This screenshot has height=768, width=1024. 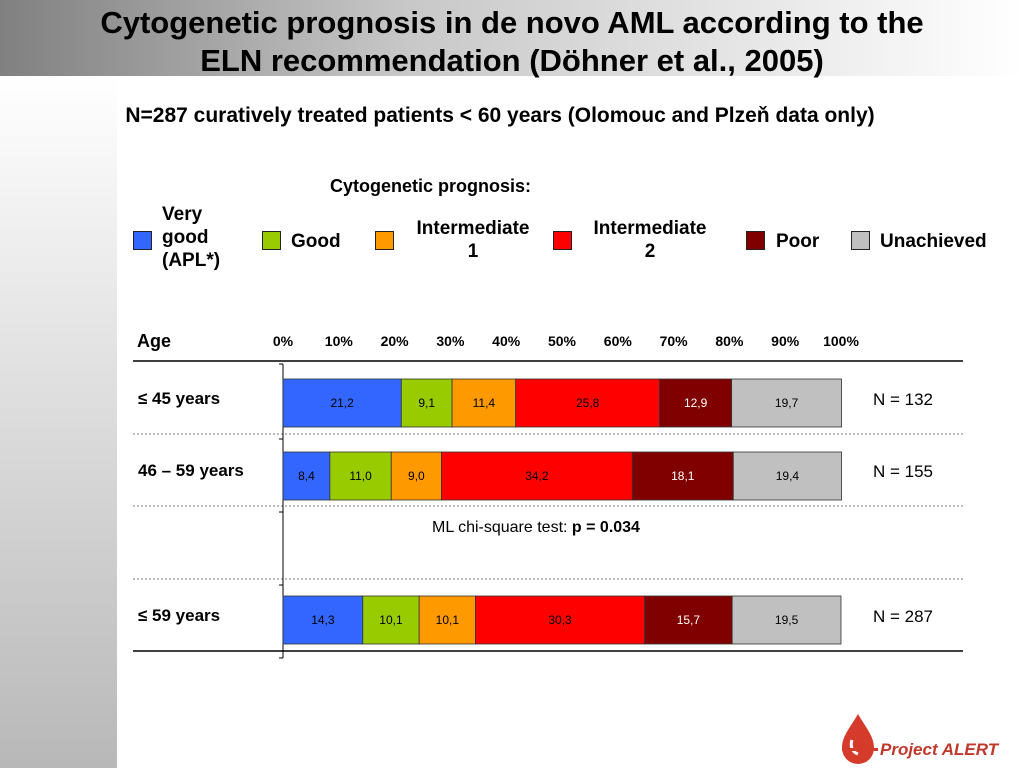 What do you see at coordinates (617, 341) in the screenshot?
I see `x-tick-label: 60%` at bounding box center [617, 341].